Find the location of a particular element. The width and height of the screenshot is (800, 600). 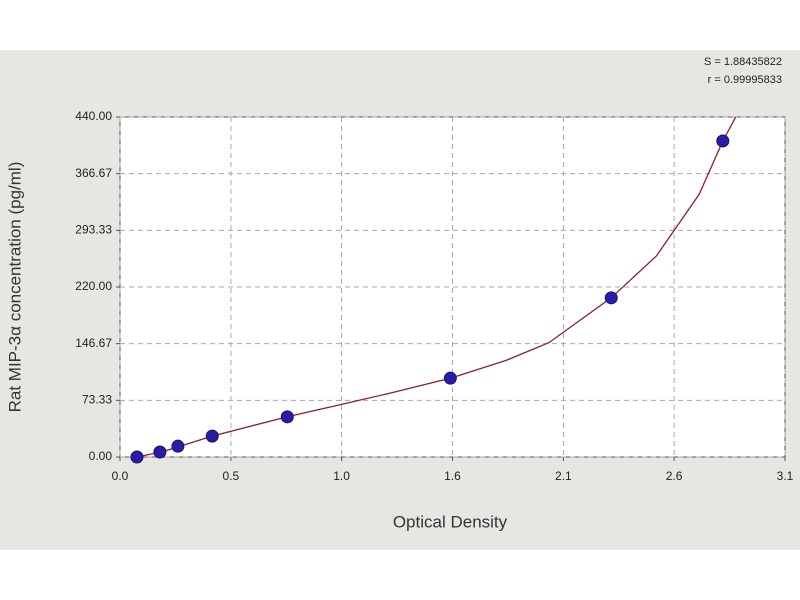

y-tick-label: 293.33 is located at coordinates (93, 230).